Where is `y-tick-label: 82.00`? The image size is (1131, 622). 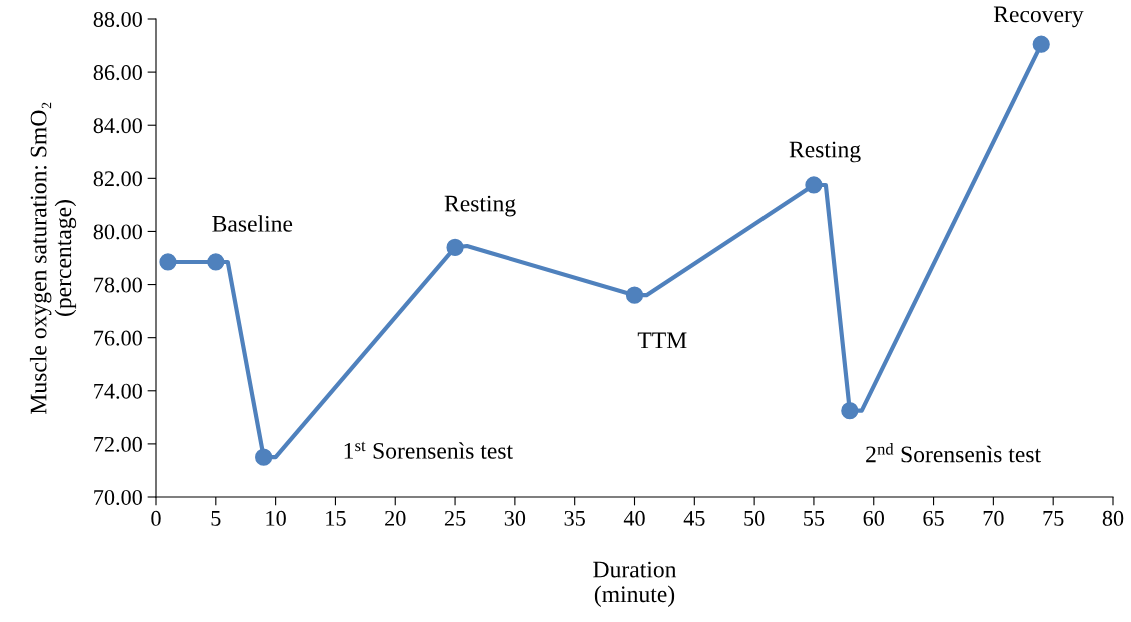
y-tick-label: 82.00 is located at coordinates (117, 179).